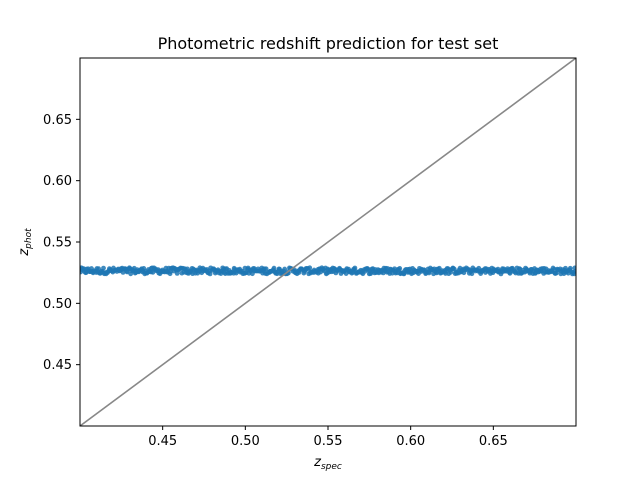 The height and width of the screenshot is (480, 640). Describe the element at coordinates (493, 441) in the screenshot. I see `x-tick-label: 0.65` at that location.